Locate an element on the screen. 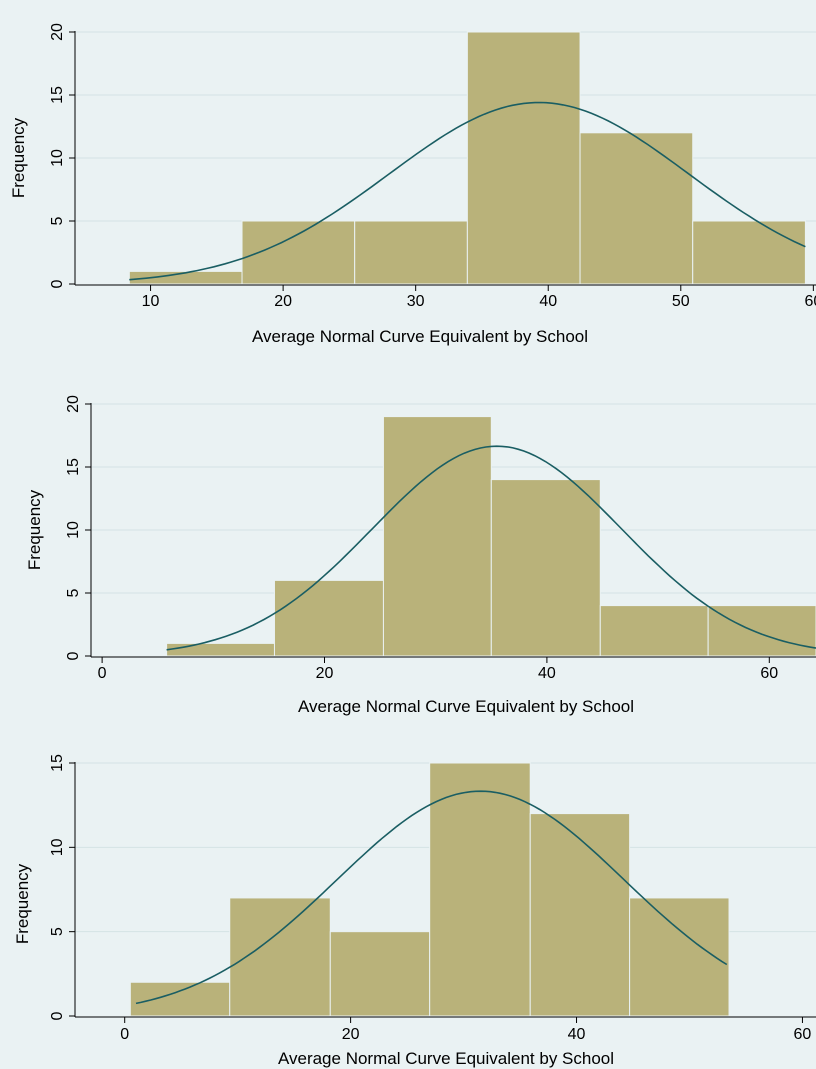  x-tick-label: 30 is located at coordinates (416, 301).